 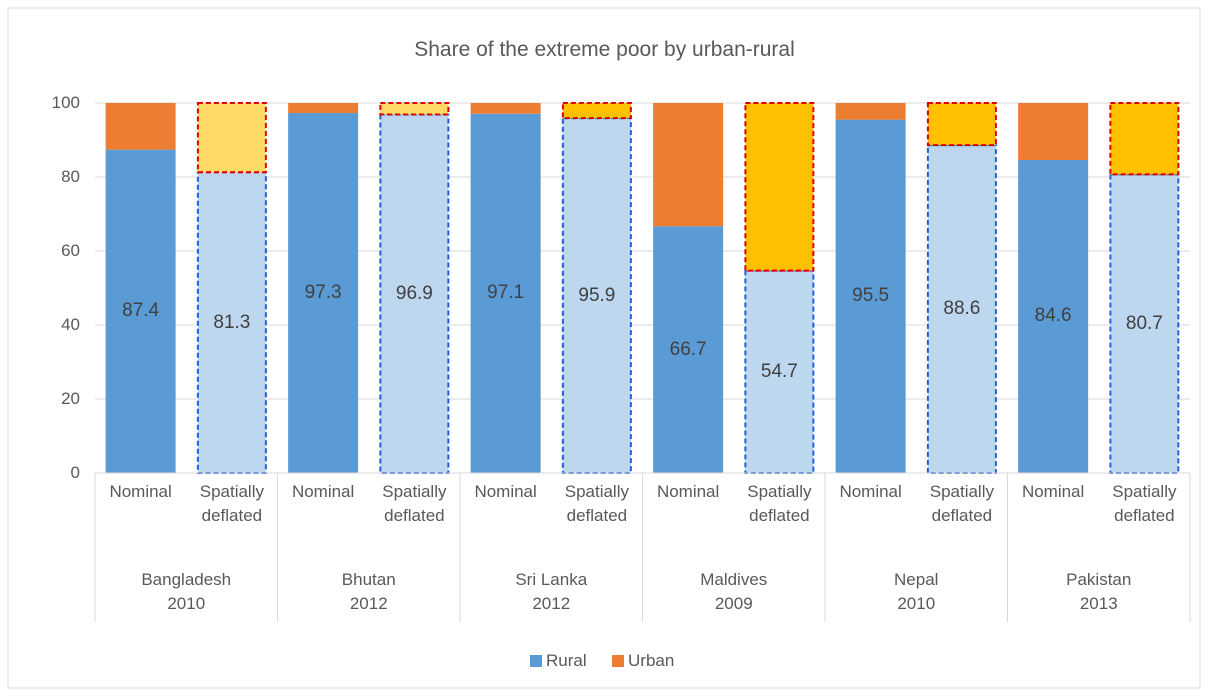 I want to click on chart-title: Share of the extreme poor by urban-rural, so click(x=604, y=49).